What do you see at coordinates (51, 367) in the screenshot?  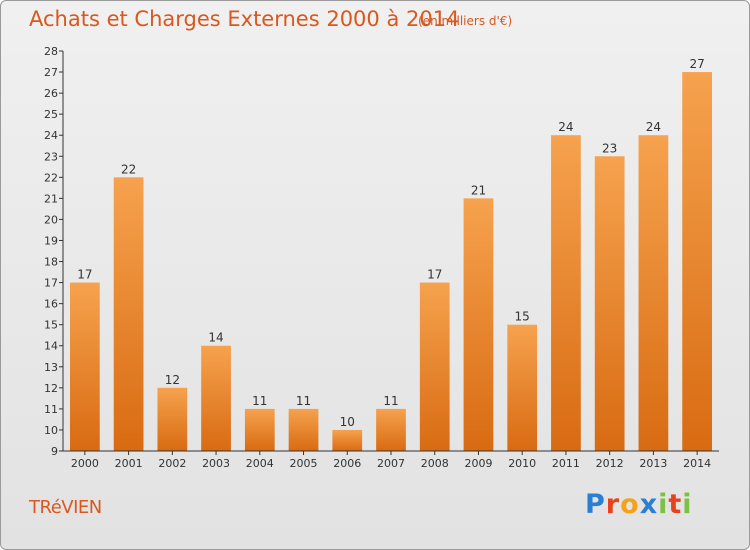 I see `y-tick-label: 13` at bounding box center [51, 367].